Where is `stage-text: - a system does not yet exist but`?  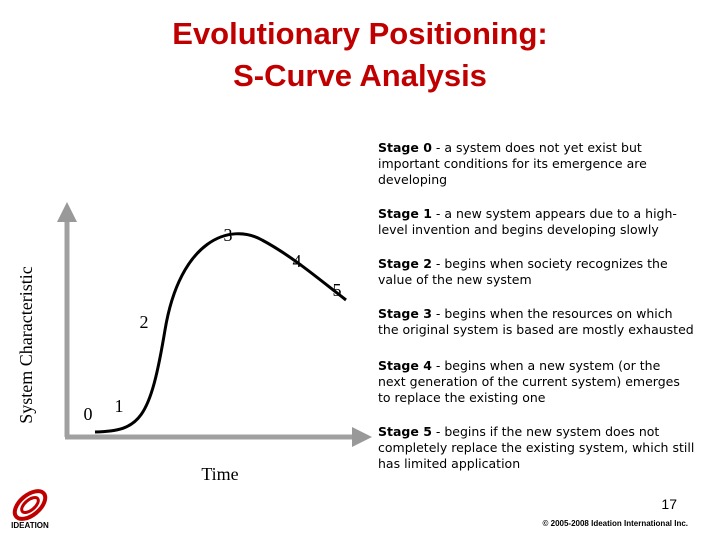
stage-text: - a system does not yet exist but is located at coordinates (539, 147).